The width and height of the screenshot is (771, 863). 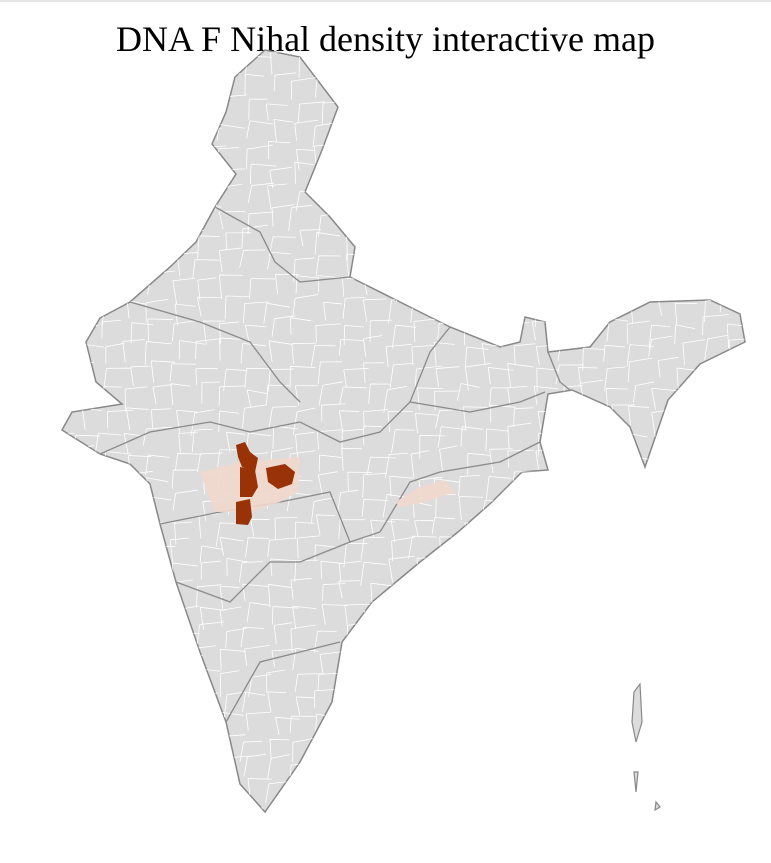 What do you see at coordinates (646, 747) in the screenshot?
I see `andaman-islands` at bounding box center [646, 747].